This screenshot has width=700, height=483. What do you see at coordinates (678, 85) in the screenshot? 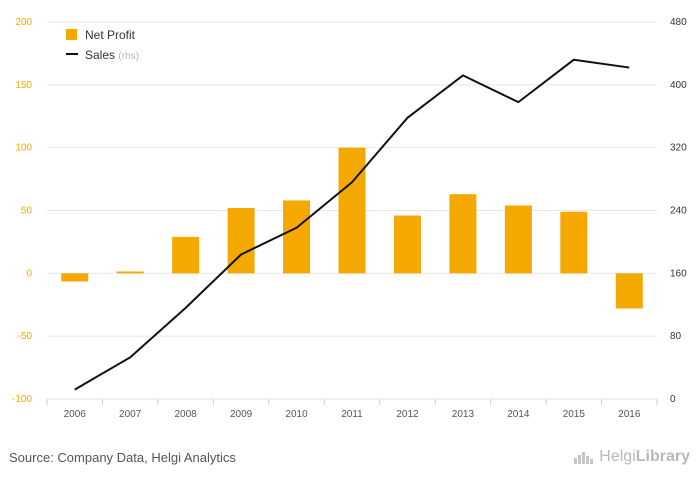
I see `right-y-tick-label: 400` at bounding box center [678, 85].